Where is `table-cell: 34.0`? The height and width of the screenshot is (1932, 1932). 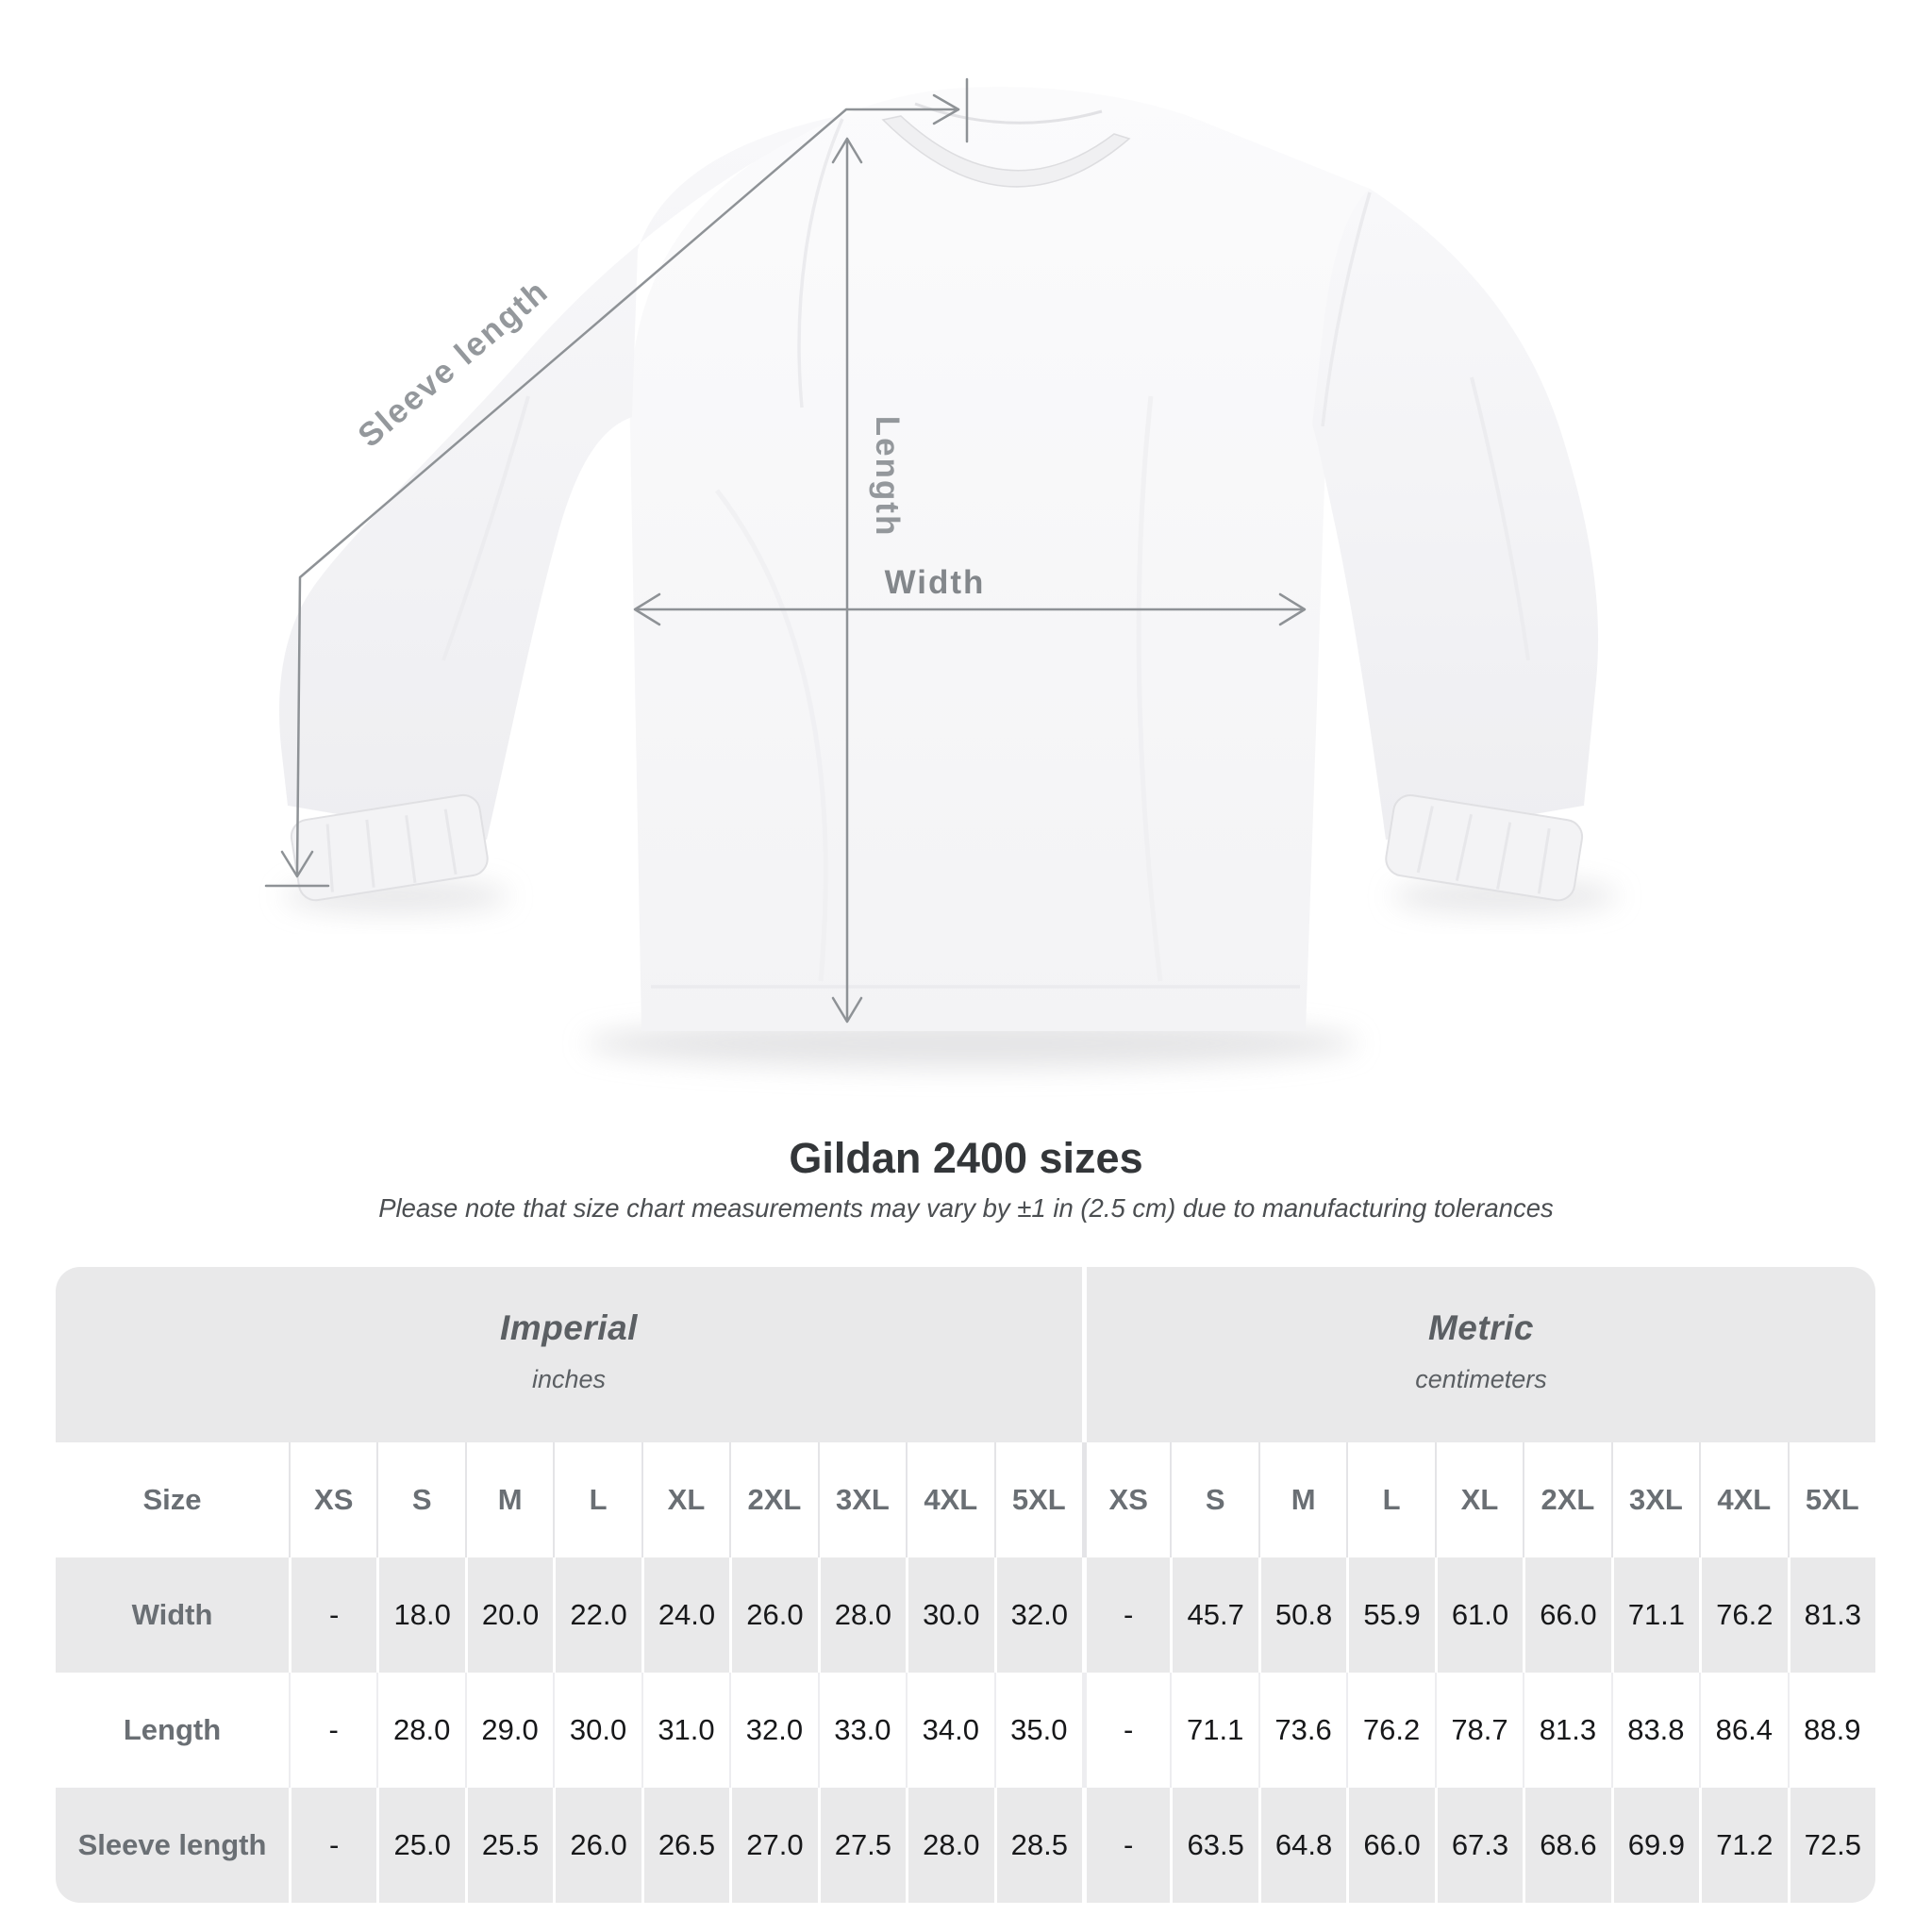
table-cell: 34.0 is located at coordinates (950, 1731).